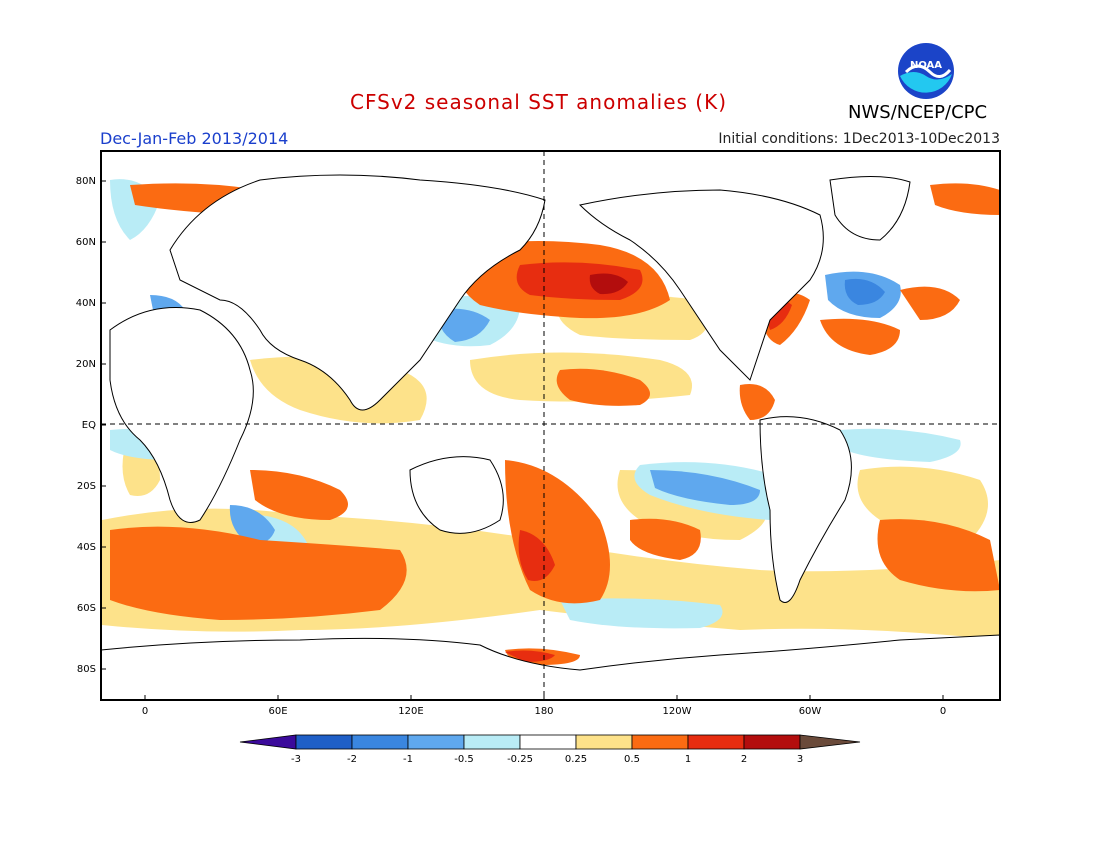 The width and height of the screenshot is (1100, 850). What do you see at coordinates (744, 759) in the screenshot?
I see `colorbar-label: 2` at bounding box center [744, 759].